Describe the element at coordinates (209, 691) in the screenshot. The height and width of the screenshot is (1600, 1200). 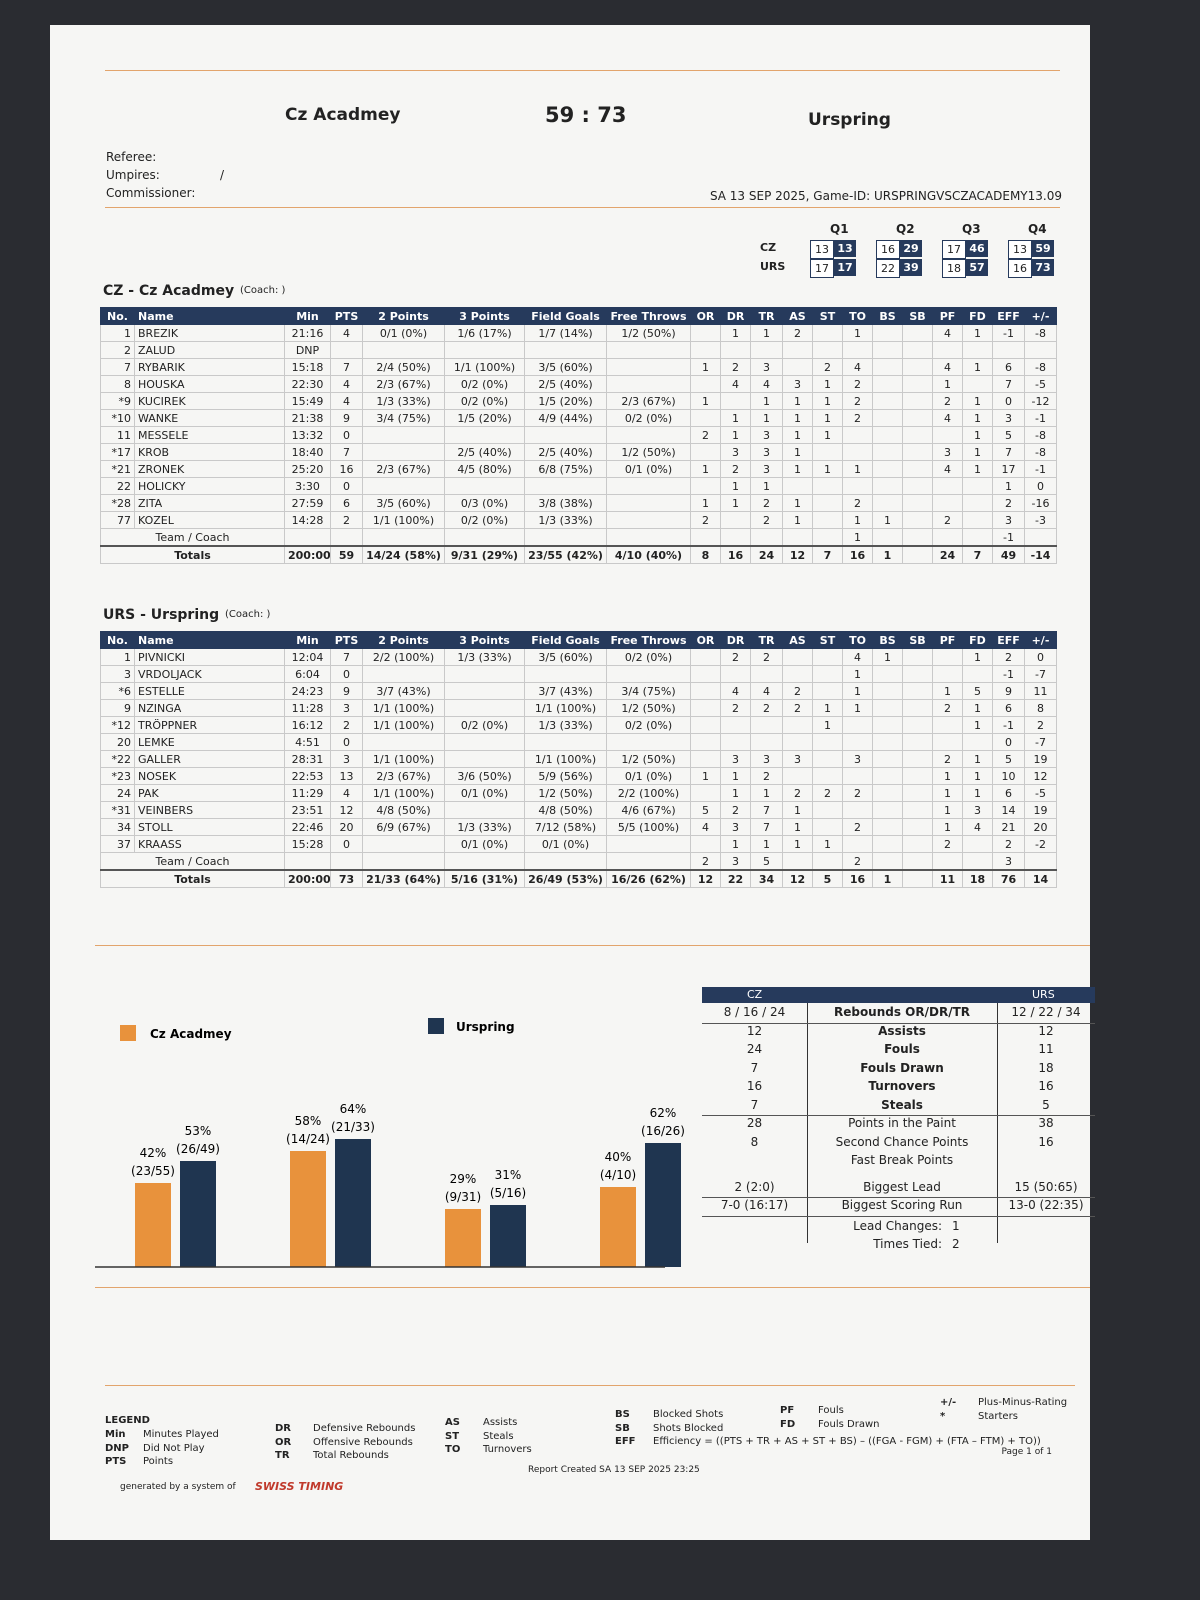
I see `cell: ESTELLE` at that location.